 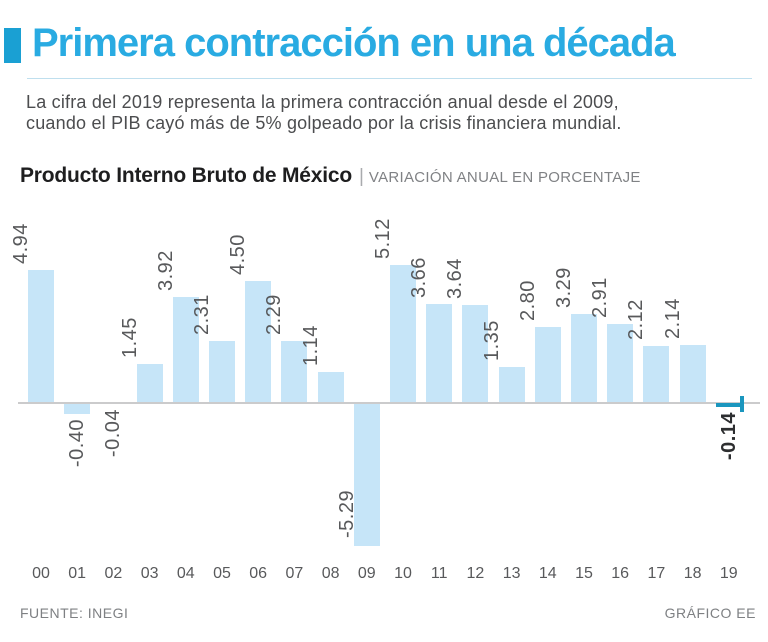 I want to click on x-axis-label: 16, so click(x=620, y=573).